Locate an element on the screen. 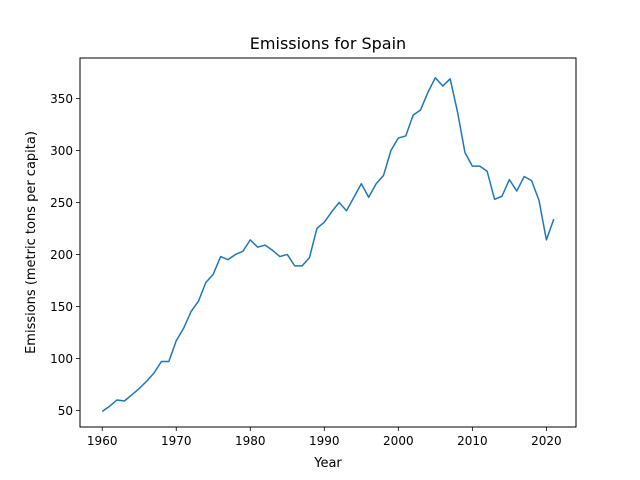 This screenshot has width=640, height=480. y-tick-label: 300 is located at coordinates (61, 151).